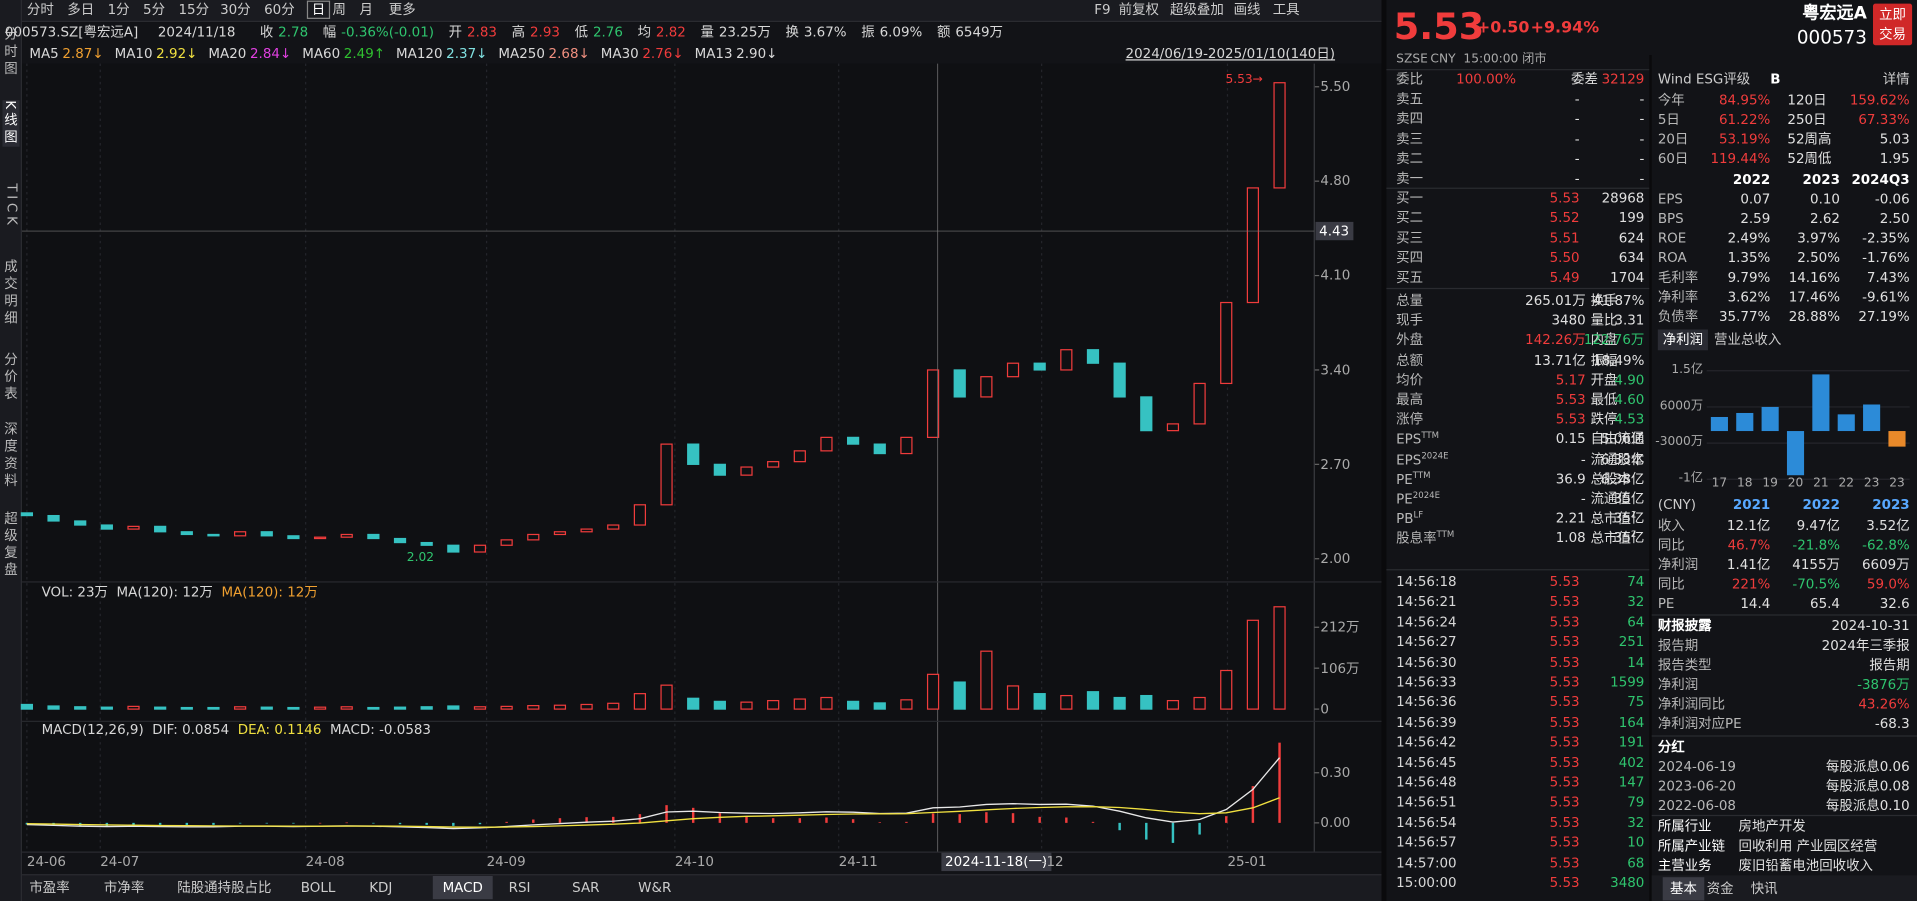 Image resolution: width=1917 pixels, height=901 pixels. Describe the element at coordinates (154, 9) in the screenshot. I see `period-tab: 5分` at that location.